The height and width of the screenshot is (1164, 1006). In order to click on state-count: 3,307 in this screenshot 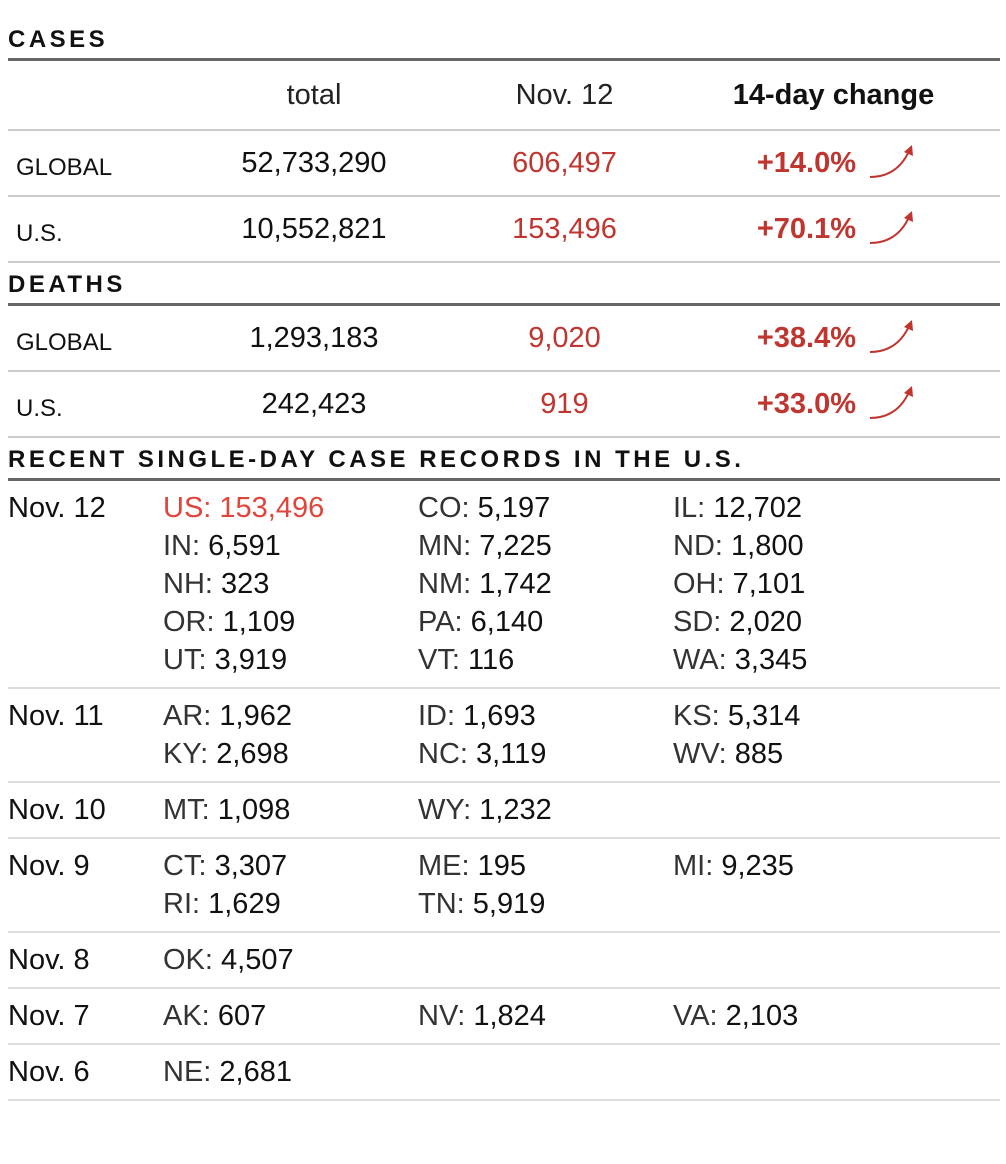, I will do `click(251, 866)`.